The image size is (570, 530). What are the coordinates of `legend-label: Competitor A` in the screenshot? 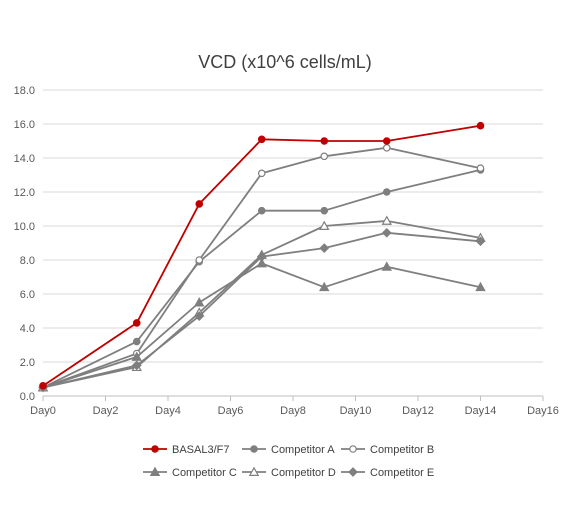 It's located at (303, 450).